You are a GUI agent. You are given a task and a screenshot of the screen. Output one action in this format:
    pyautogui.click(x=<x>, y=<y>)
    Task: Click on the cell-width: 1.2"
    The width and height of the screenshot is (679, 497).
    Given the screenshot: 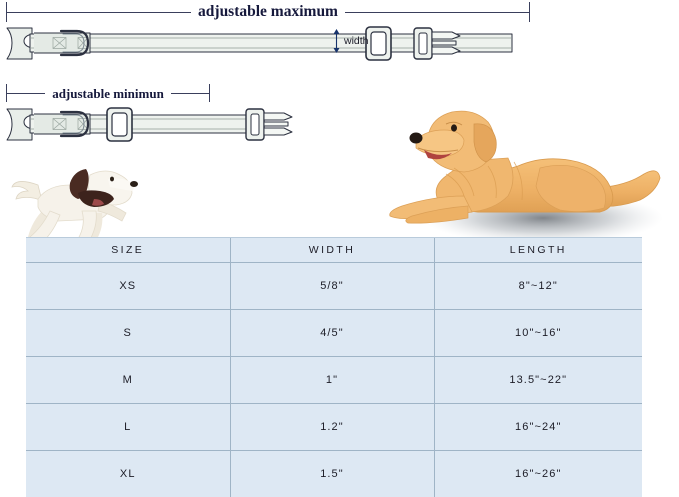 What is the action you would take?
    pyautogui.click(x=332, y=427)
    